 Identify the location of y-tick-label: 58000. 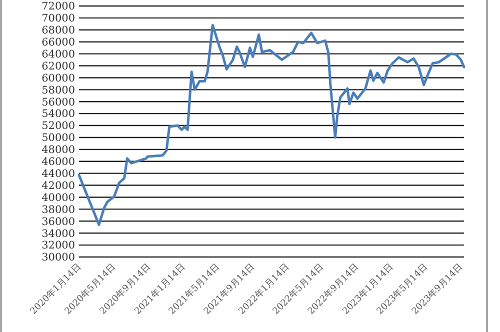
(58, 90).